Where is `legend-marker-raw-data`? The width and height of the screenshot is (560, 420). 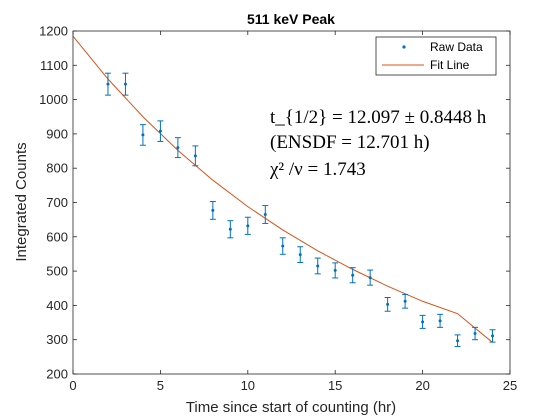 legend-marker-raw-data is located at coordinates (404, 47).